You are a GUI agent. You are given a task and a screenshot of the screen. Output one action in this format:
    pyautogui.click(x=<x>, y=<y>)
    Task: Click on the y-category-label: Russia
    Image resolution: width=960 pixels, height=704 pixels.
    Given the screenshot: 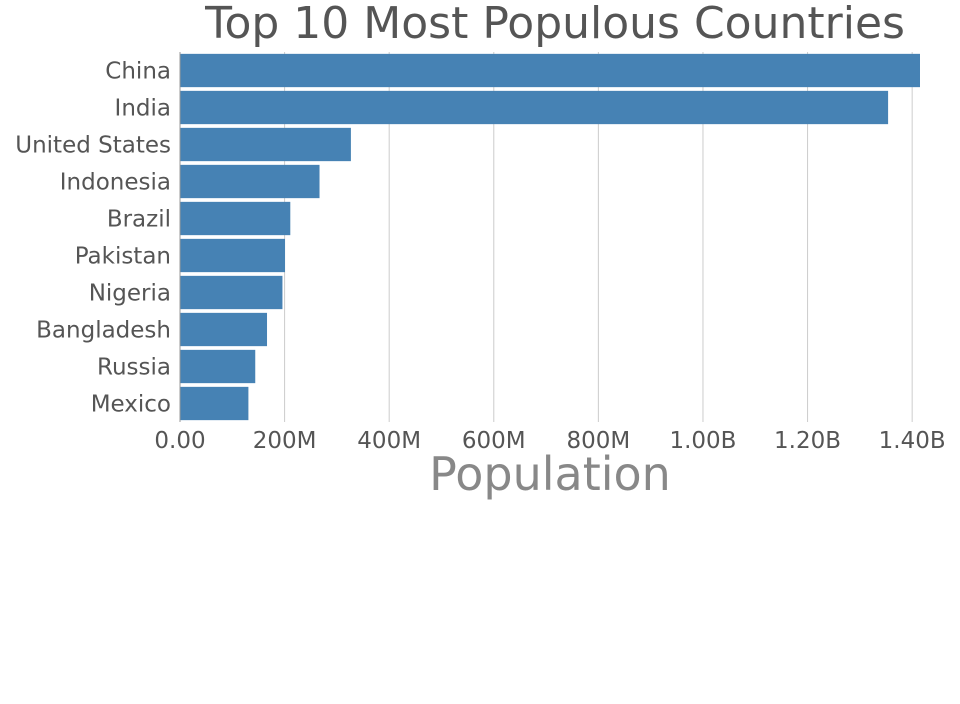 What is the action you would take?
    pyautogui.click(x=134, y=368)
    